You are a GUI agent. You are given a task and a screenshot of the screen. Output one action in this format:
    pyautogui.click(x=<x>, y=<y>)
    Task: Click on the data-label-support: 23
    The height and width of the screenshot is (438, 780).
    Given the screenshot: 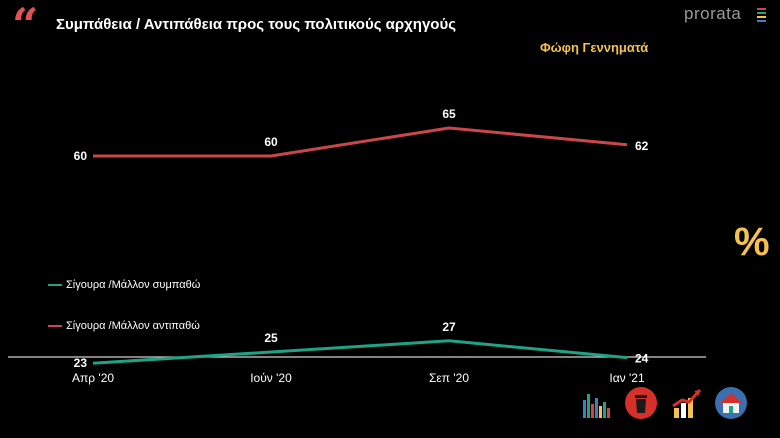 What is the action you would take?
    pyautogui.click(x=81, y=363)
    